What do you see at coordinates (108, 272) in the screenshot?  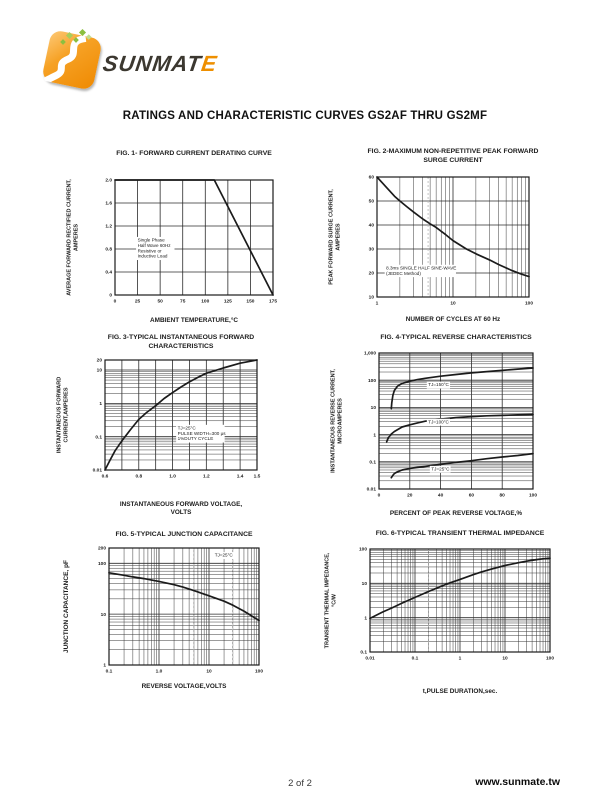 I see `y-tick-label: 0.4` at bounding box center [108, 272].